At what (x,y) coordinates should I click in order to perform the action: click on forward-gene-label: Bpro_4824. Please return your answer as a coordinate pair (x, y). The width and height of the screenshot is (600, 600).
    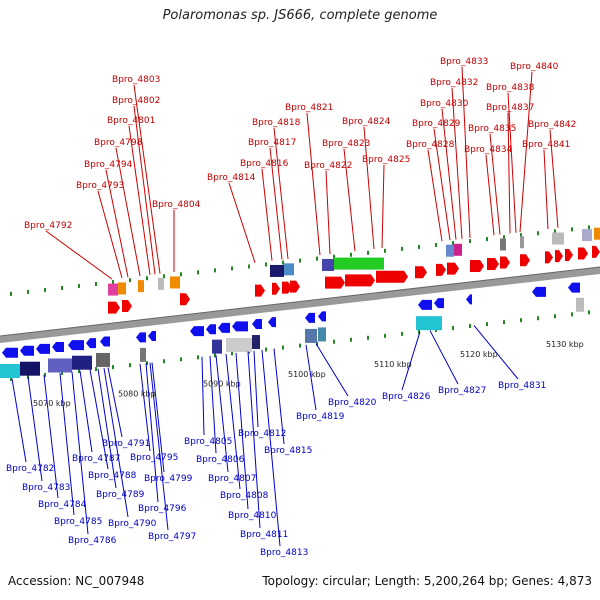
    Looking at the image, I should click on (366, 122).